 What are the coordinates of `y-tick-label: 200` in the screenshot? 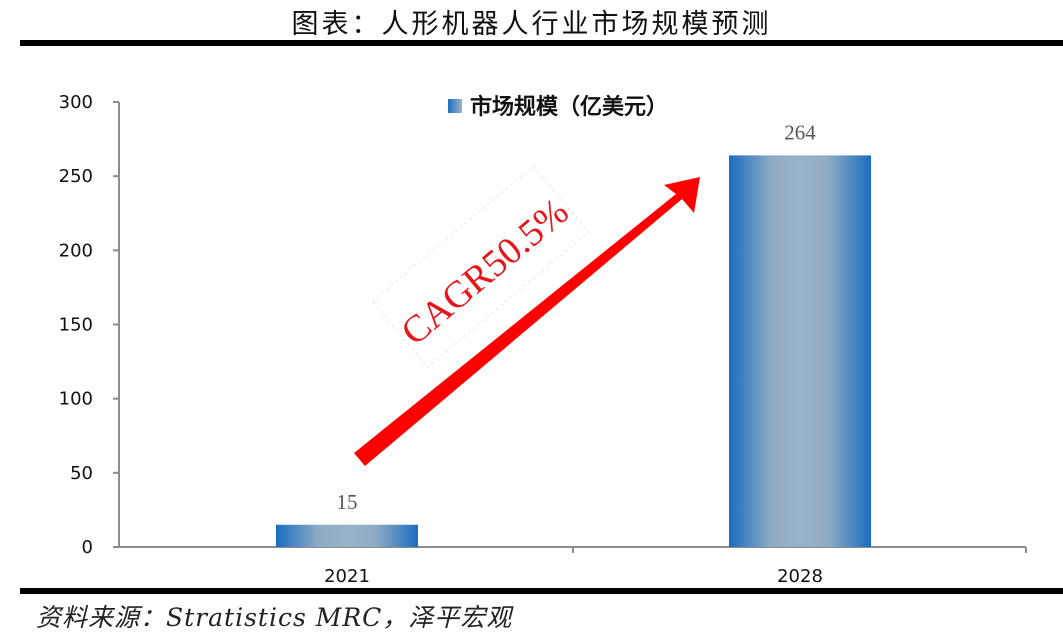 It's located at (76, 250).